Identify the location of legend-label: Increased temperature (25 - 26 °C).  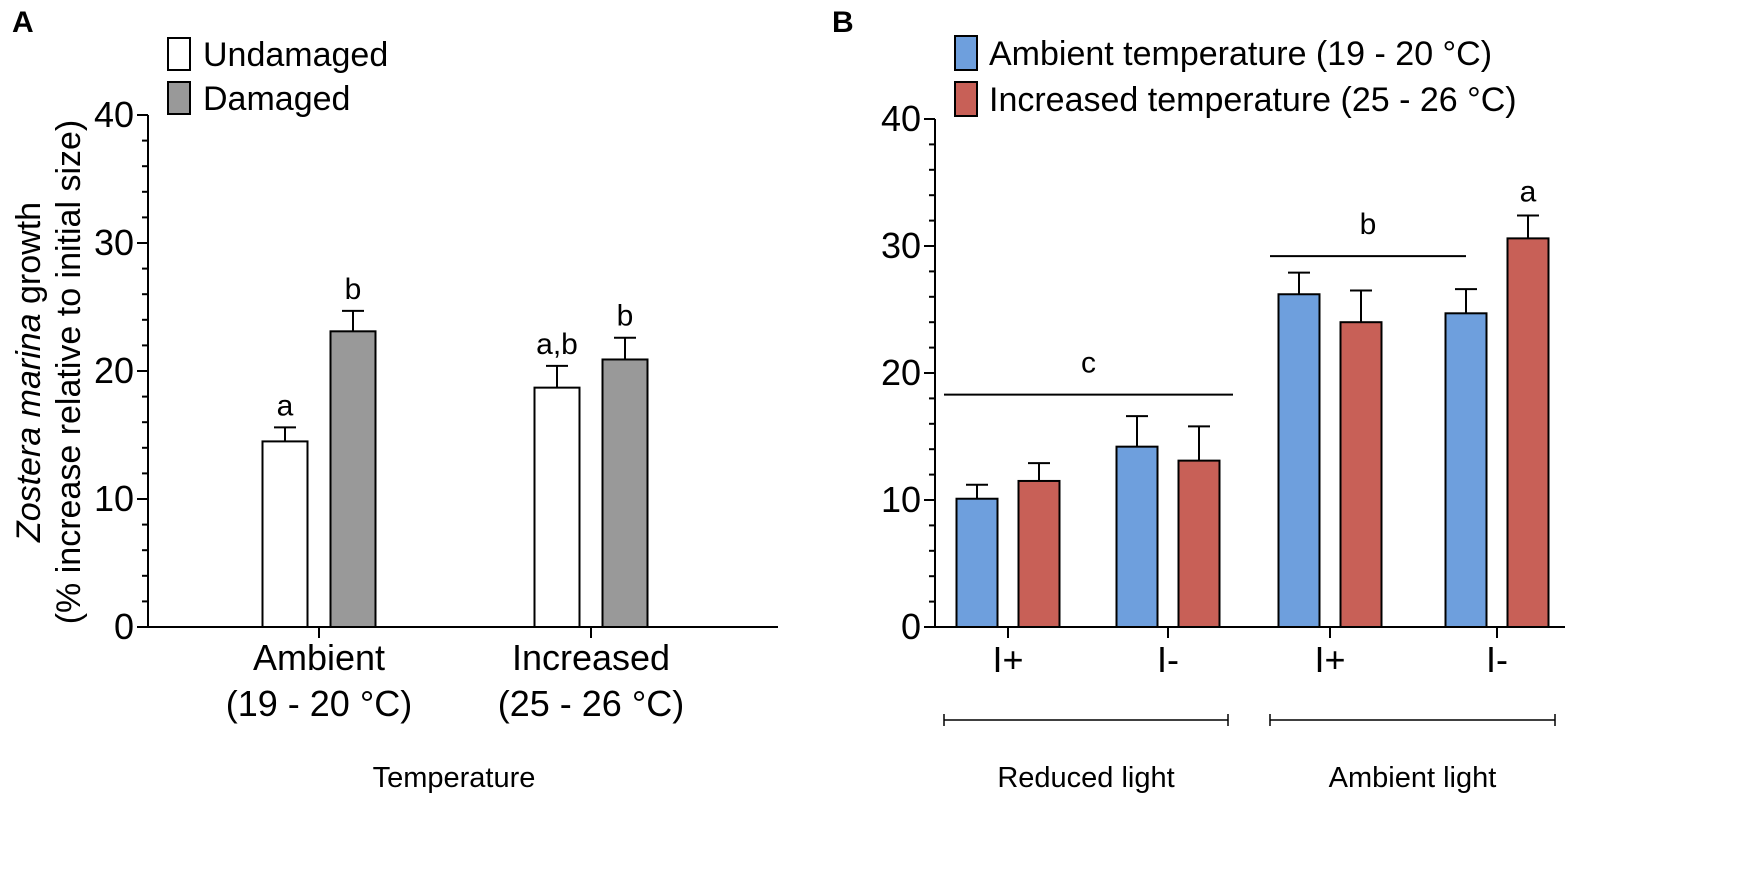
(1253, 100).